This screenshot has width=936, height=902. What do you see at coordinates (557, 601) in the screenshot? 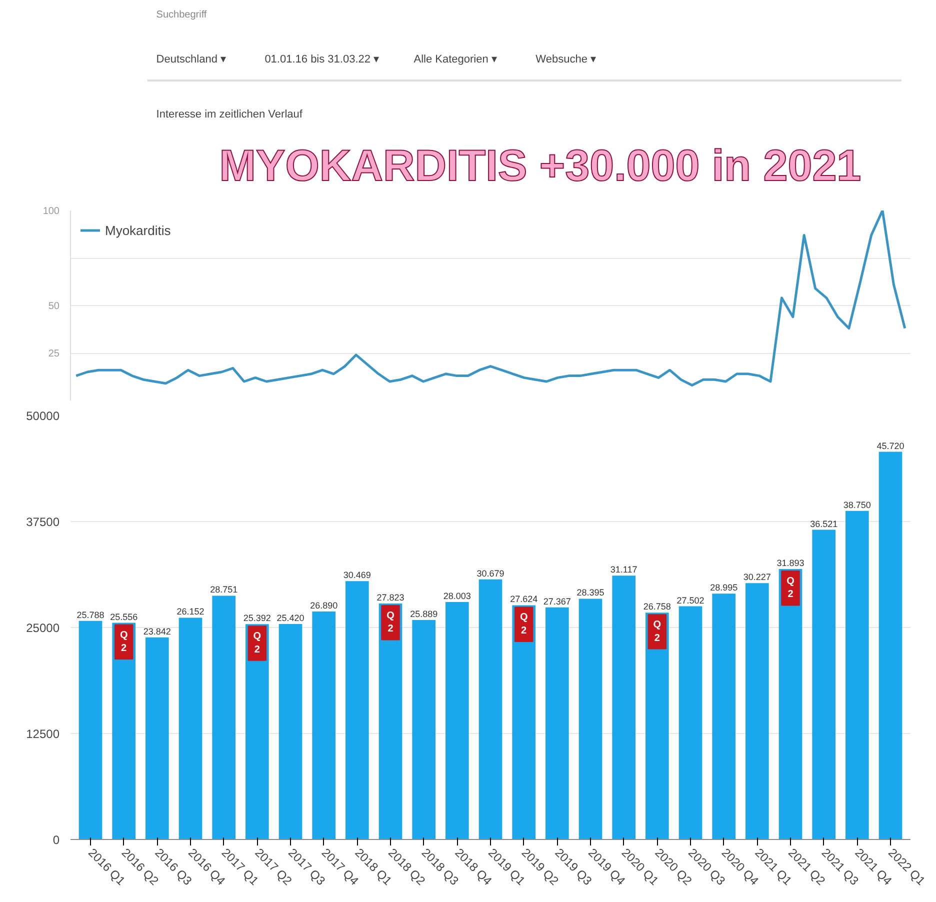
I see `data-label: 27.367` at bounding box center [557, 601].